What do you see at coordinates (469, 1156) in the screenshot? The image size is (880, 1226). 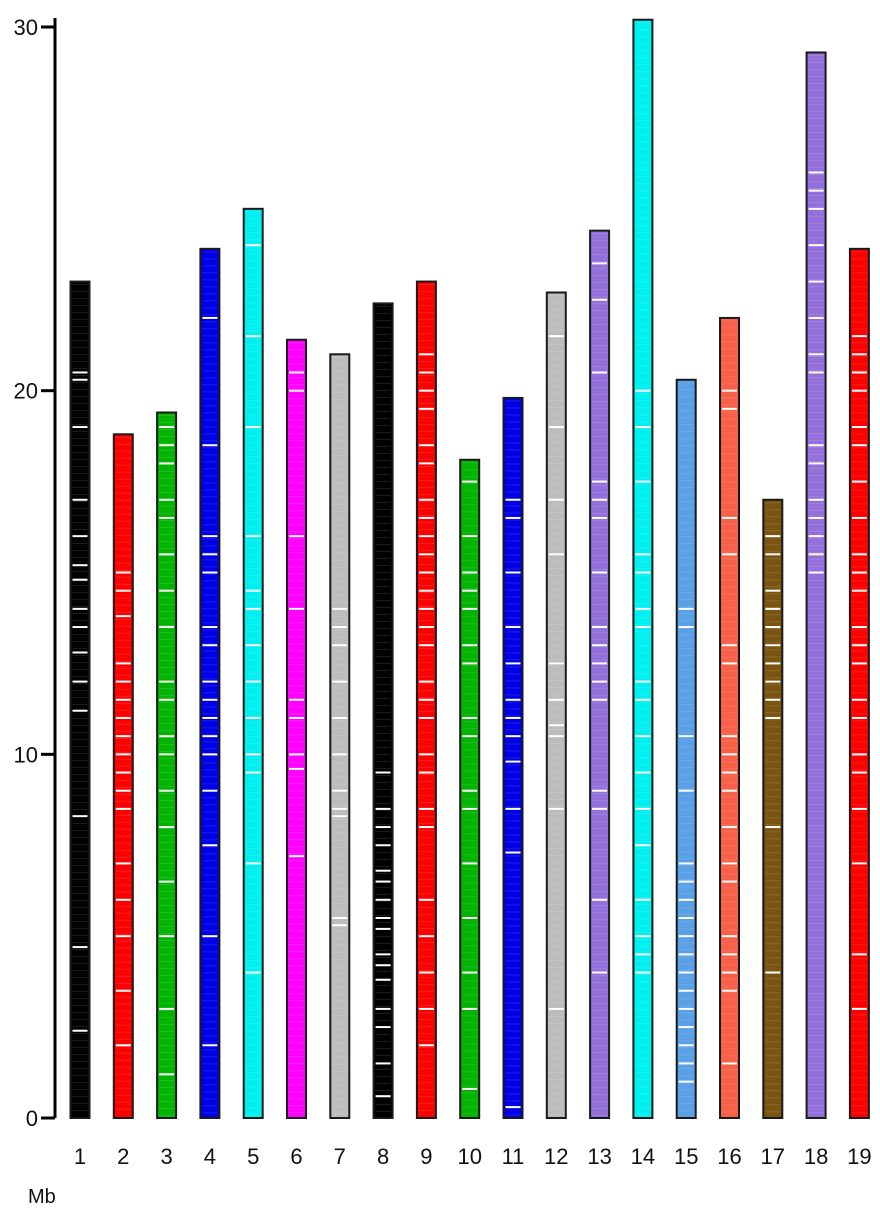 I see `chromosome-label: 10` at bounding box center [469, 1156].